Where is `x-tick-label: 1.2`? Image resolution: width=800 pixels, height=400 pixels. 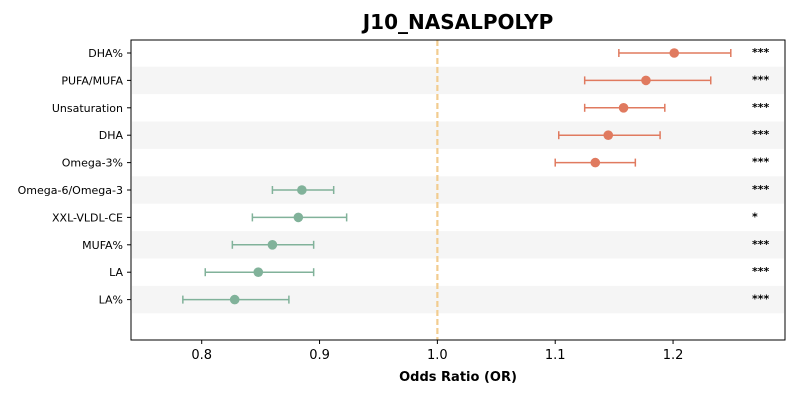
x-tick-label: 1.2 is located at coordinates (673, 355).